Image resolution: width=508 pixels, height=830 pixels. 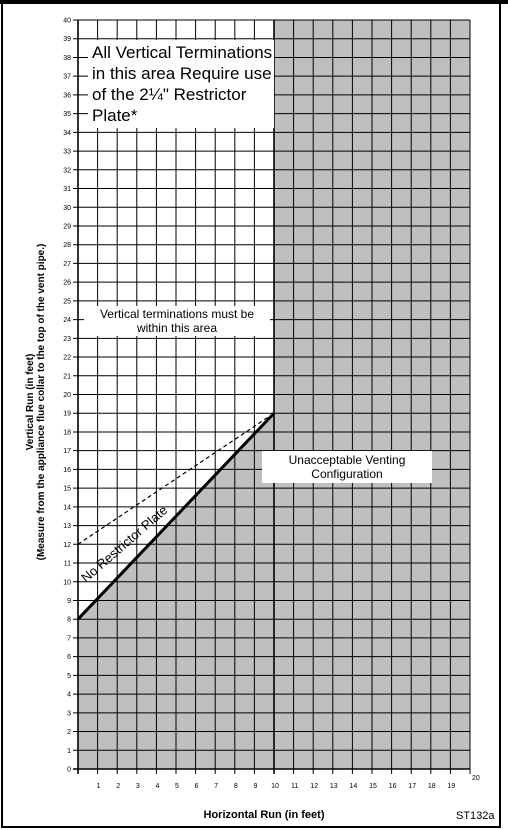 I want to click on x-tick-label: 10, so click(x=275, y=786).